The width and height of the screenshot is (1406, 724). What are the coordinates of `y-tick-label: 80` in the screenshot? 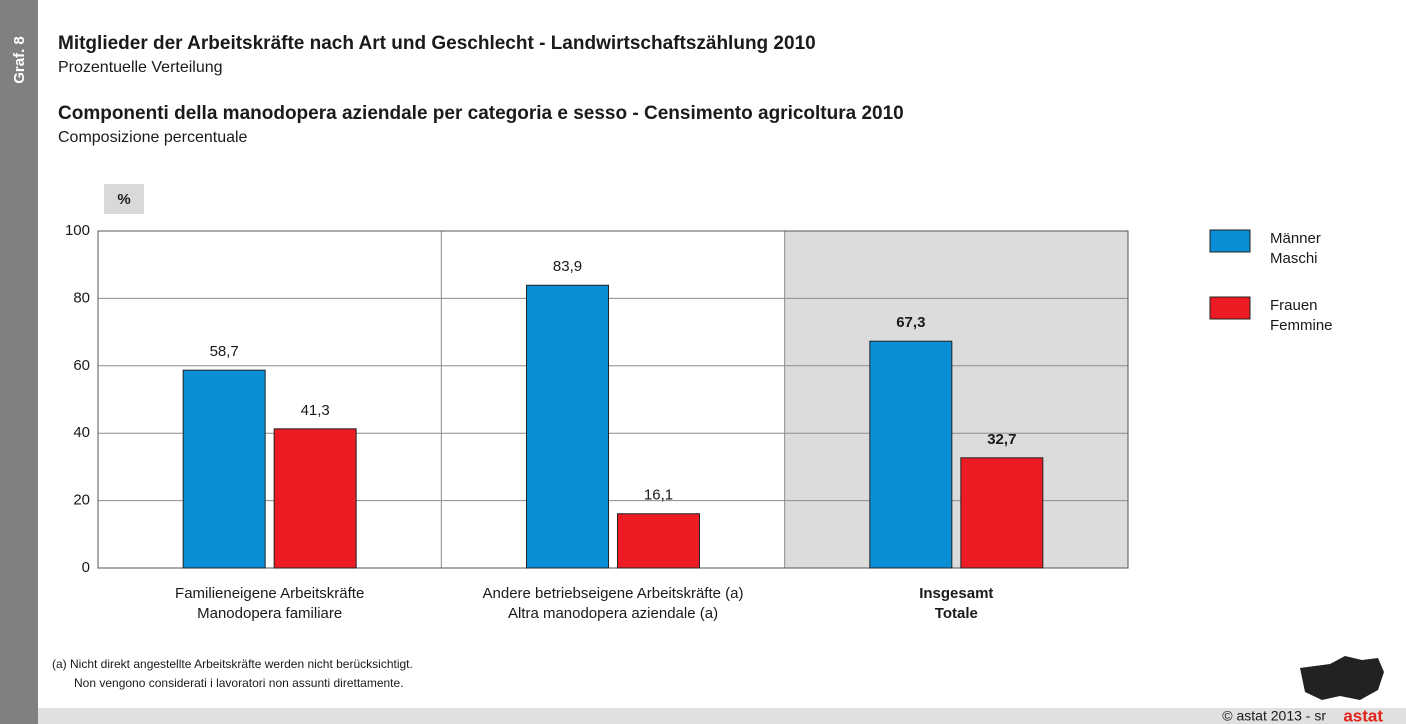 It's located at (81, 297).